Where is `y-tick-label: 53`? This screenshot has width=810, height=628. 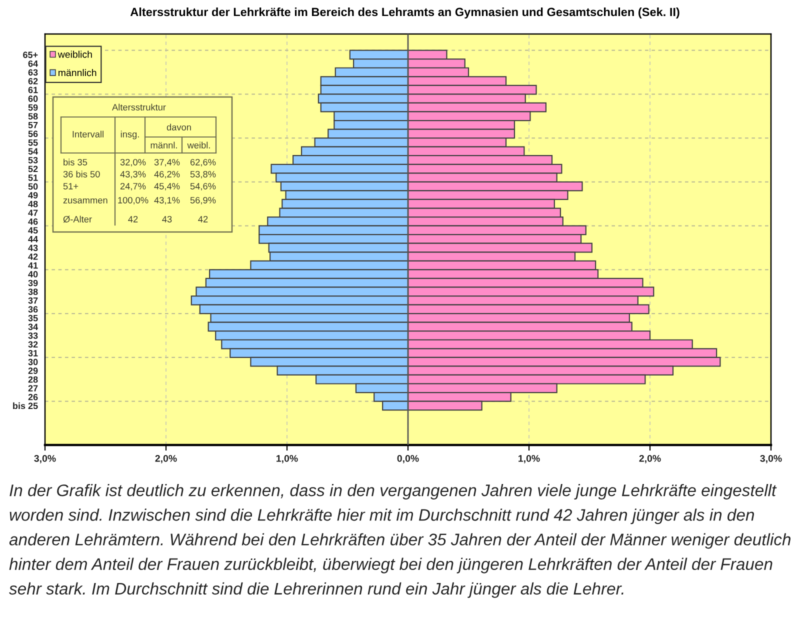
y-tick-label: 53 is located at coordinates (33, 160).